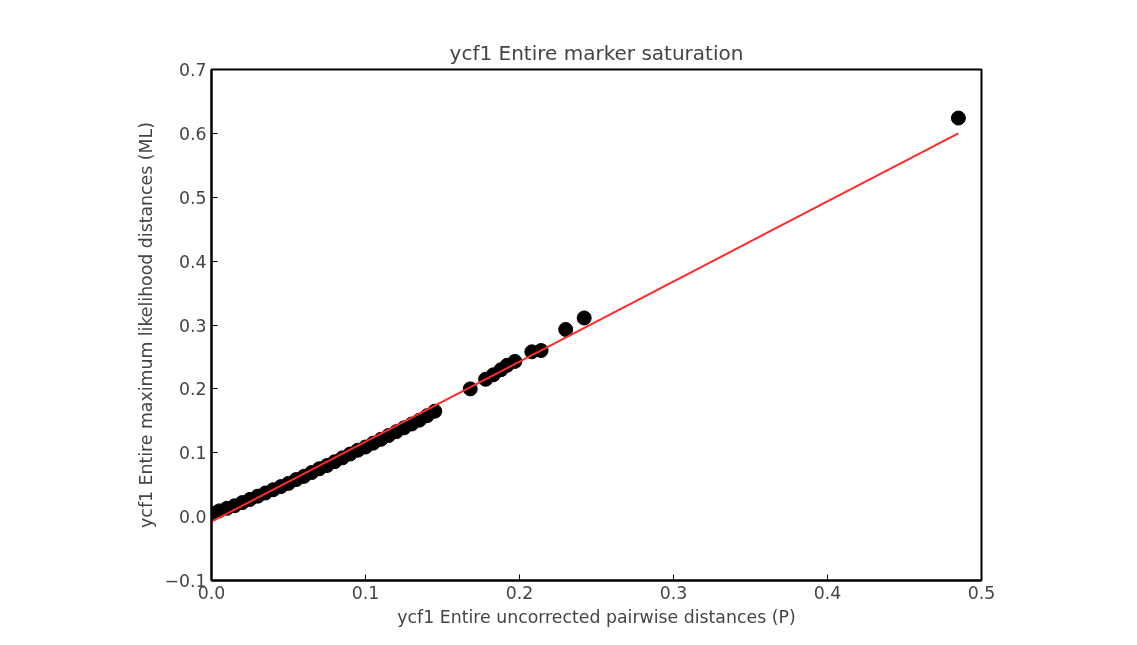 The image size is (1137, 645). Describe the element at coordinates (827, 592) in the screenshot. I see `x-tick-label: 0.4` at that location.